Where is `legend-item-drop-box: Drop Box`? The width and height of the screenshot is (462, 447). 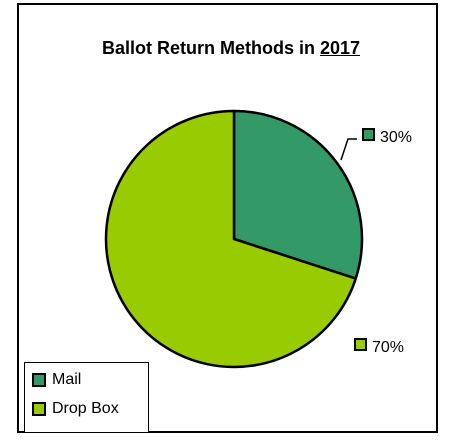 legend-item-drop-box: Drop Box is located at coordinates (75, 409).